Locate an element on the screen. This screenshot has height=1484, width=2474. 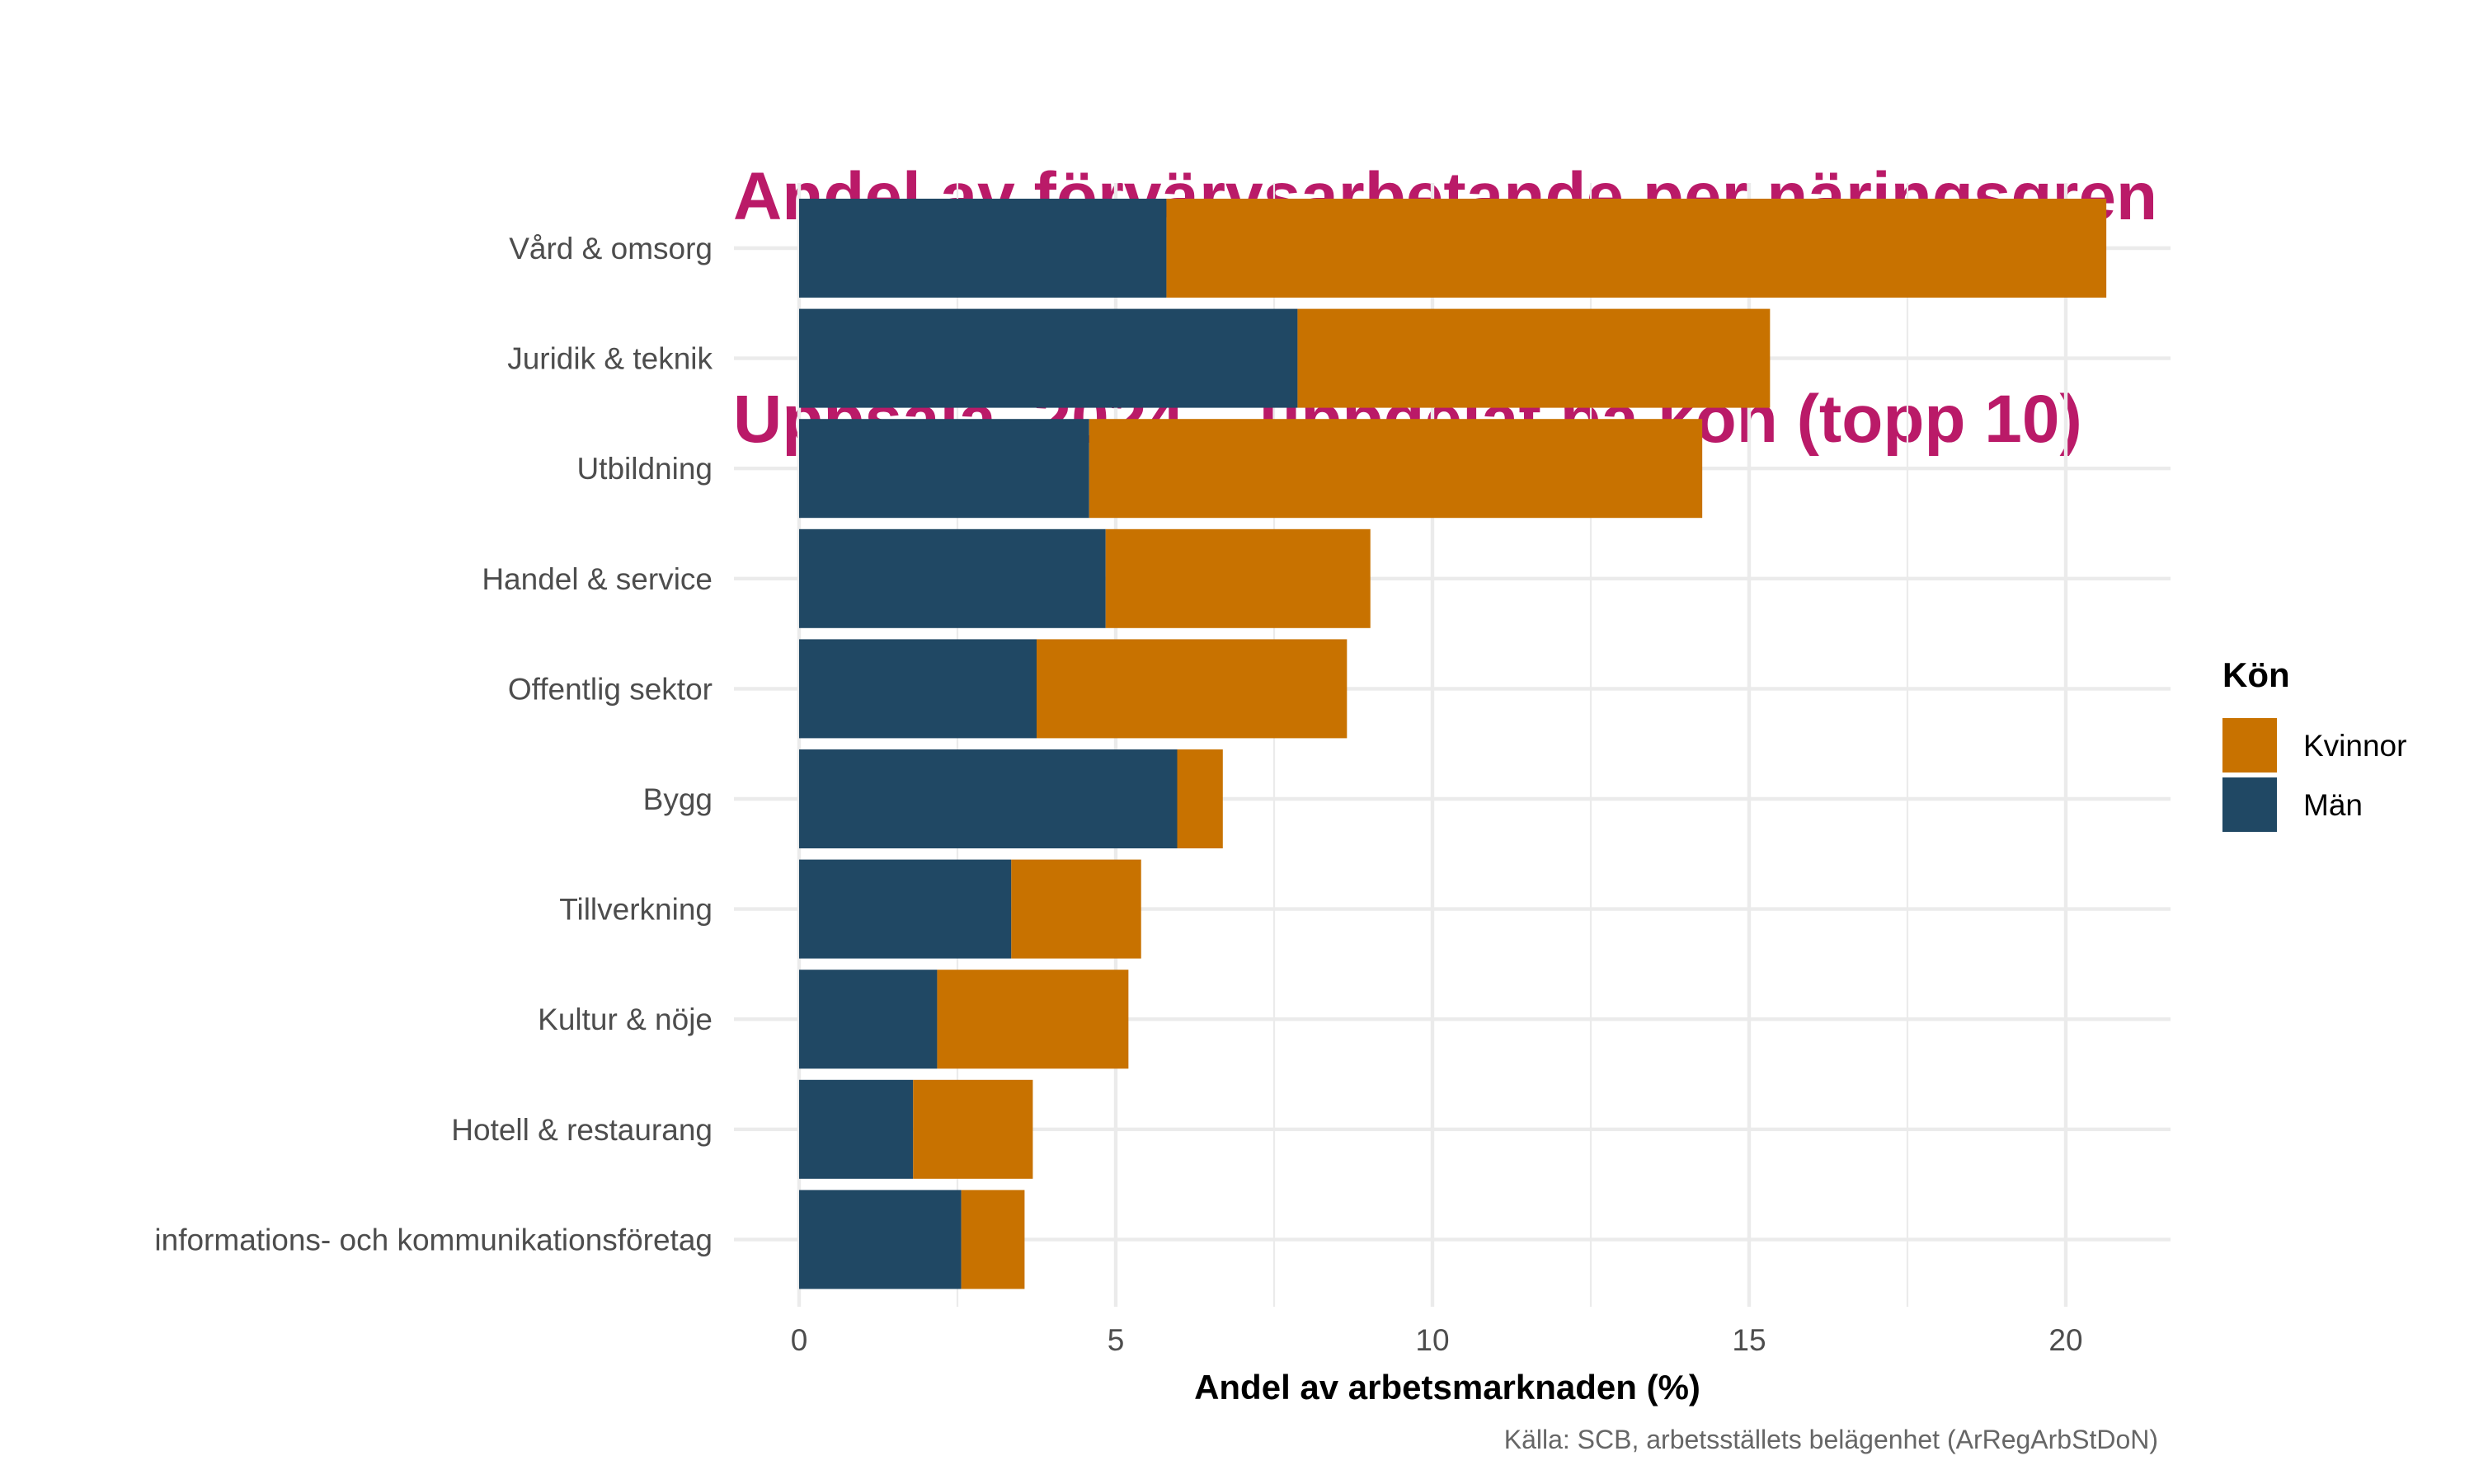
y-axis-label: Vård & omsorg is located at coordinates (611, 249).